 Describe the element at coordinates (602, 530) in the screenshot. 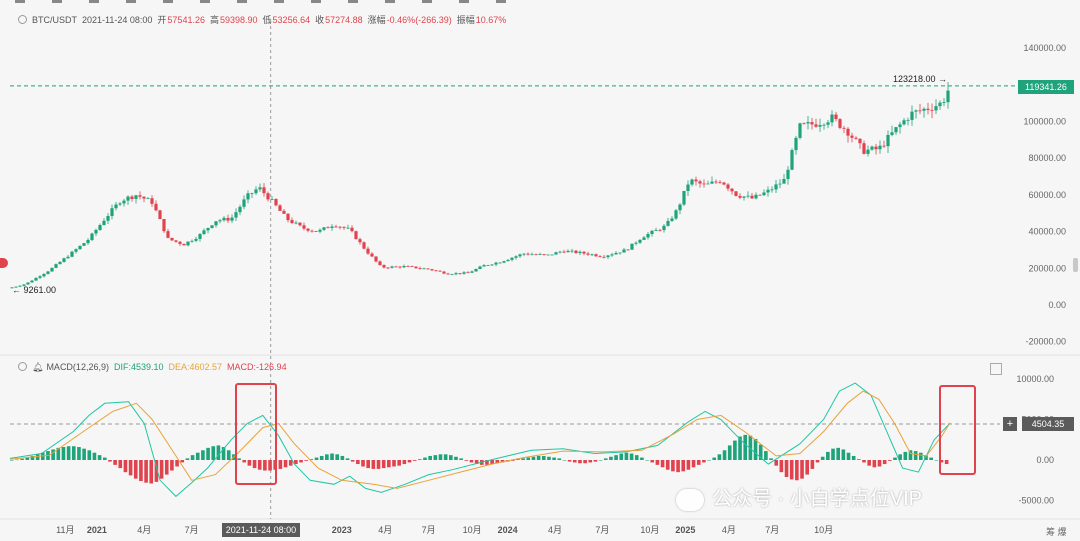

I see `x-axis-tick: 7月` at that location.